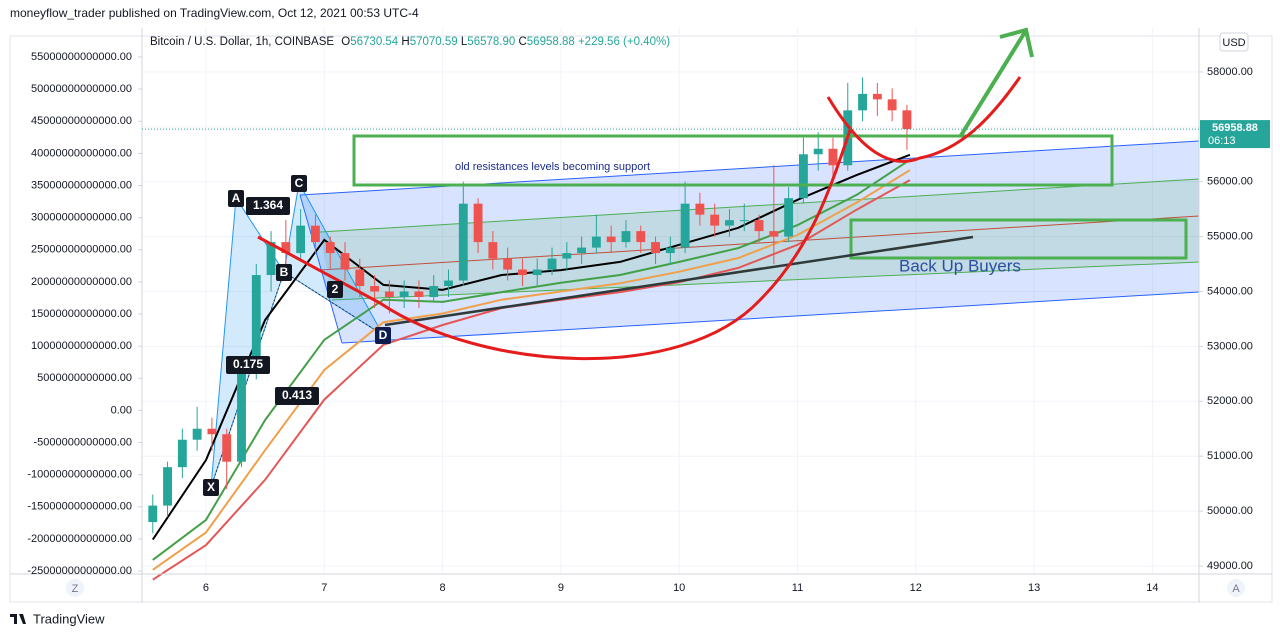  What do you see at coordinates (552, 167) in the screenshot?
I see `resistance-note: old resistances levels becoming support` at bounding box center [552, 167].